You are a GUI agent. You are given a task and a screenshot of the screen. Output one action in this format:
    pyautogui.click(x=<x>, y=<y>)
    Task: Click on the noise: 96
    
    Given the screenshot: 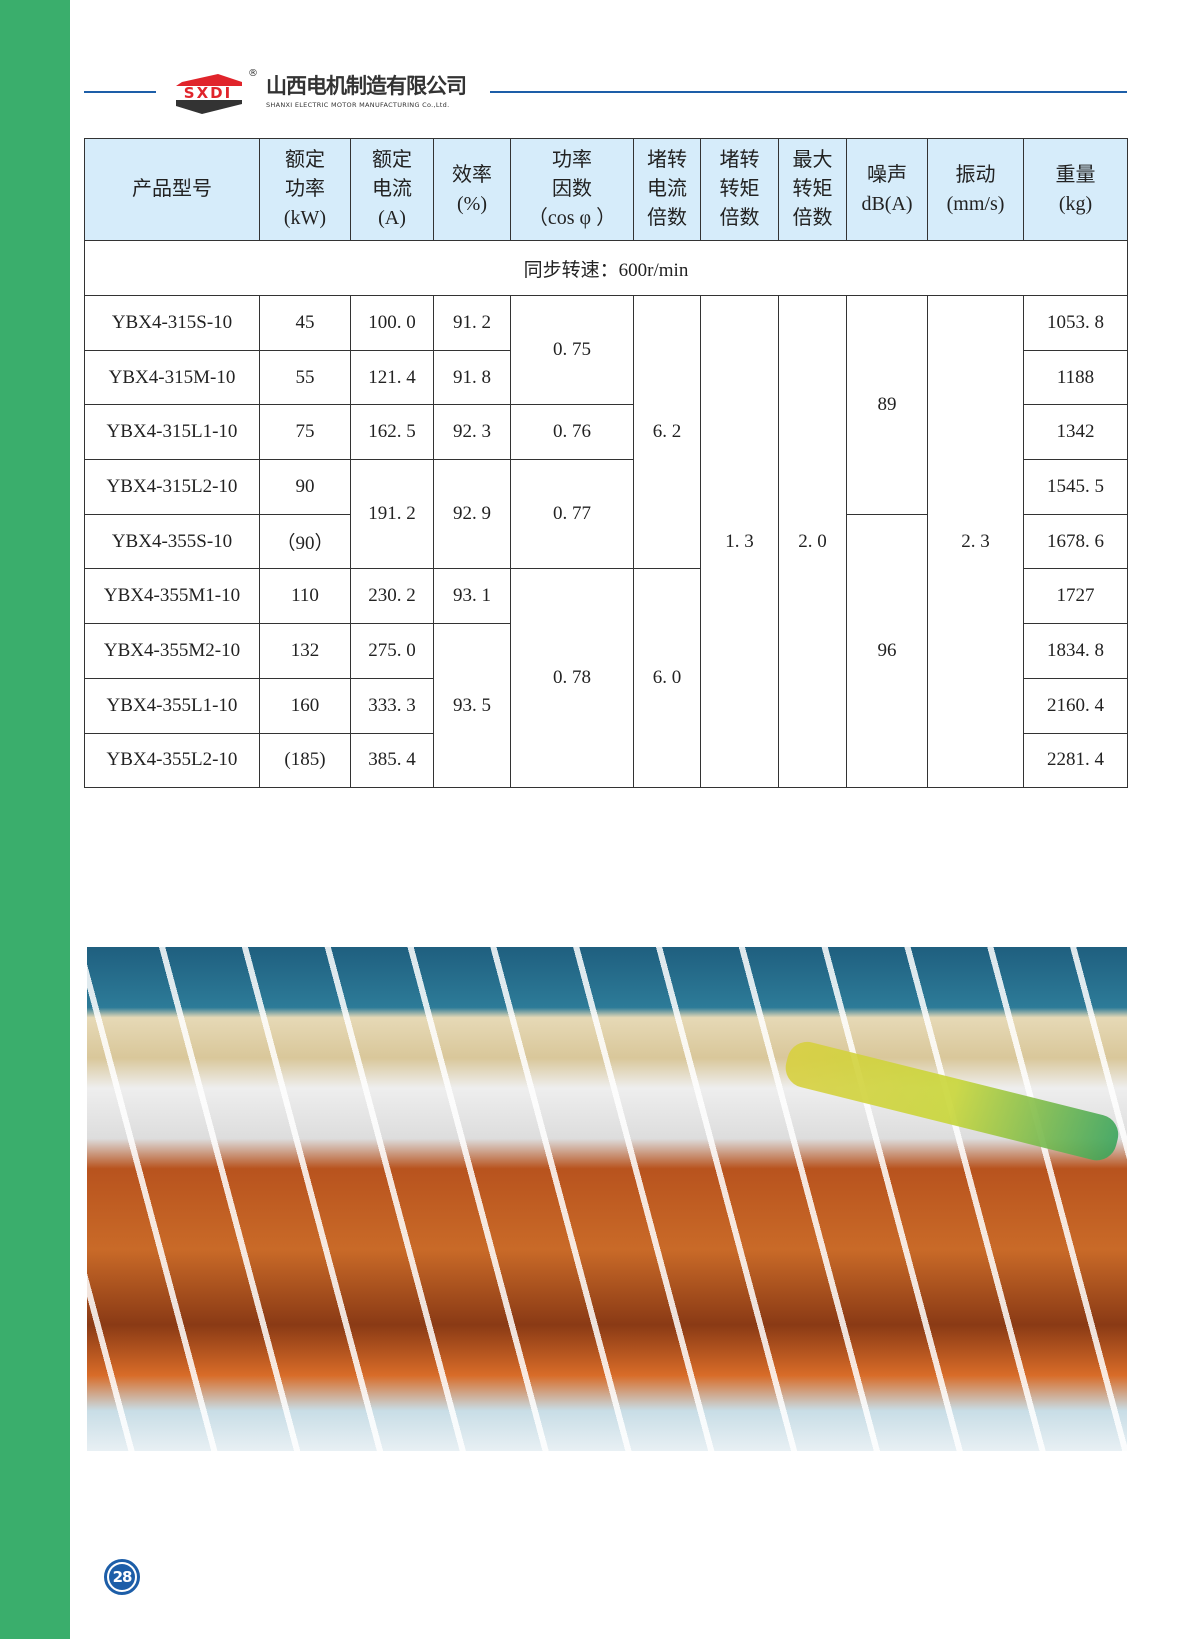 What is the action you would take?
    pyautogui.click(x=887, y=651)
    